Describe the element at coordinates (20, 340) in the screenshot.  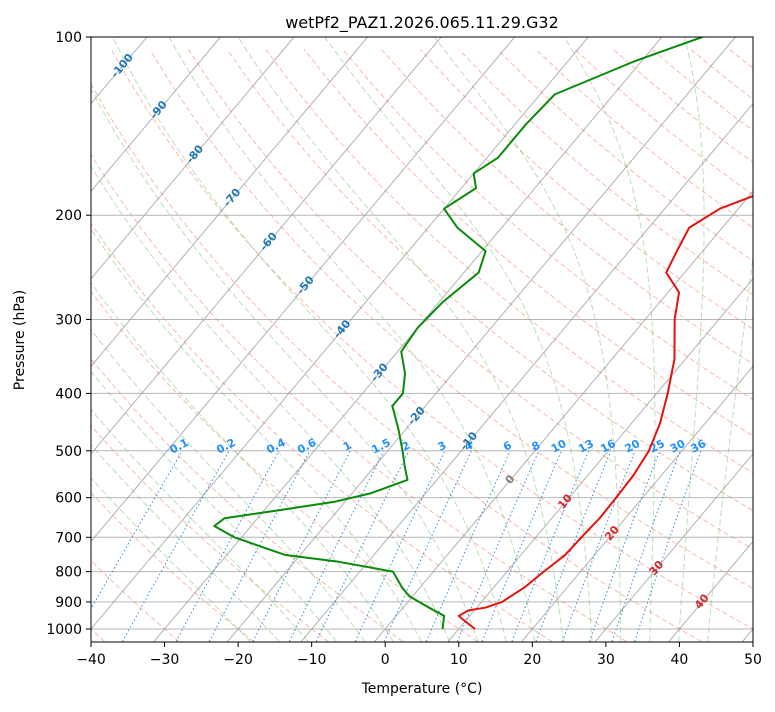
I see `y-axis-label: Pressure (hPa)` at that location.